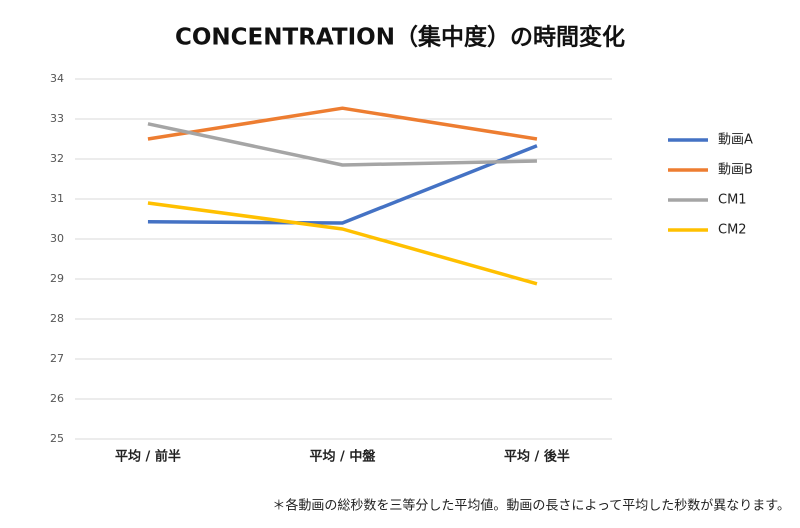 The image size is (800, 528). What do you see at coordinates (57, 198) in the screenshot?
I see `y-tick-label: 31` at bounding box center [57, 198].